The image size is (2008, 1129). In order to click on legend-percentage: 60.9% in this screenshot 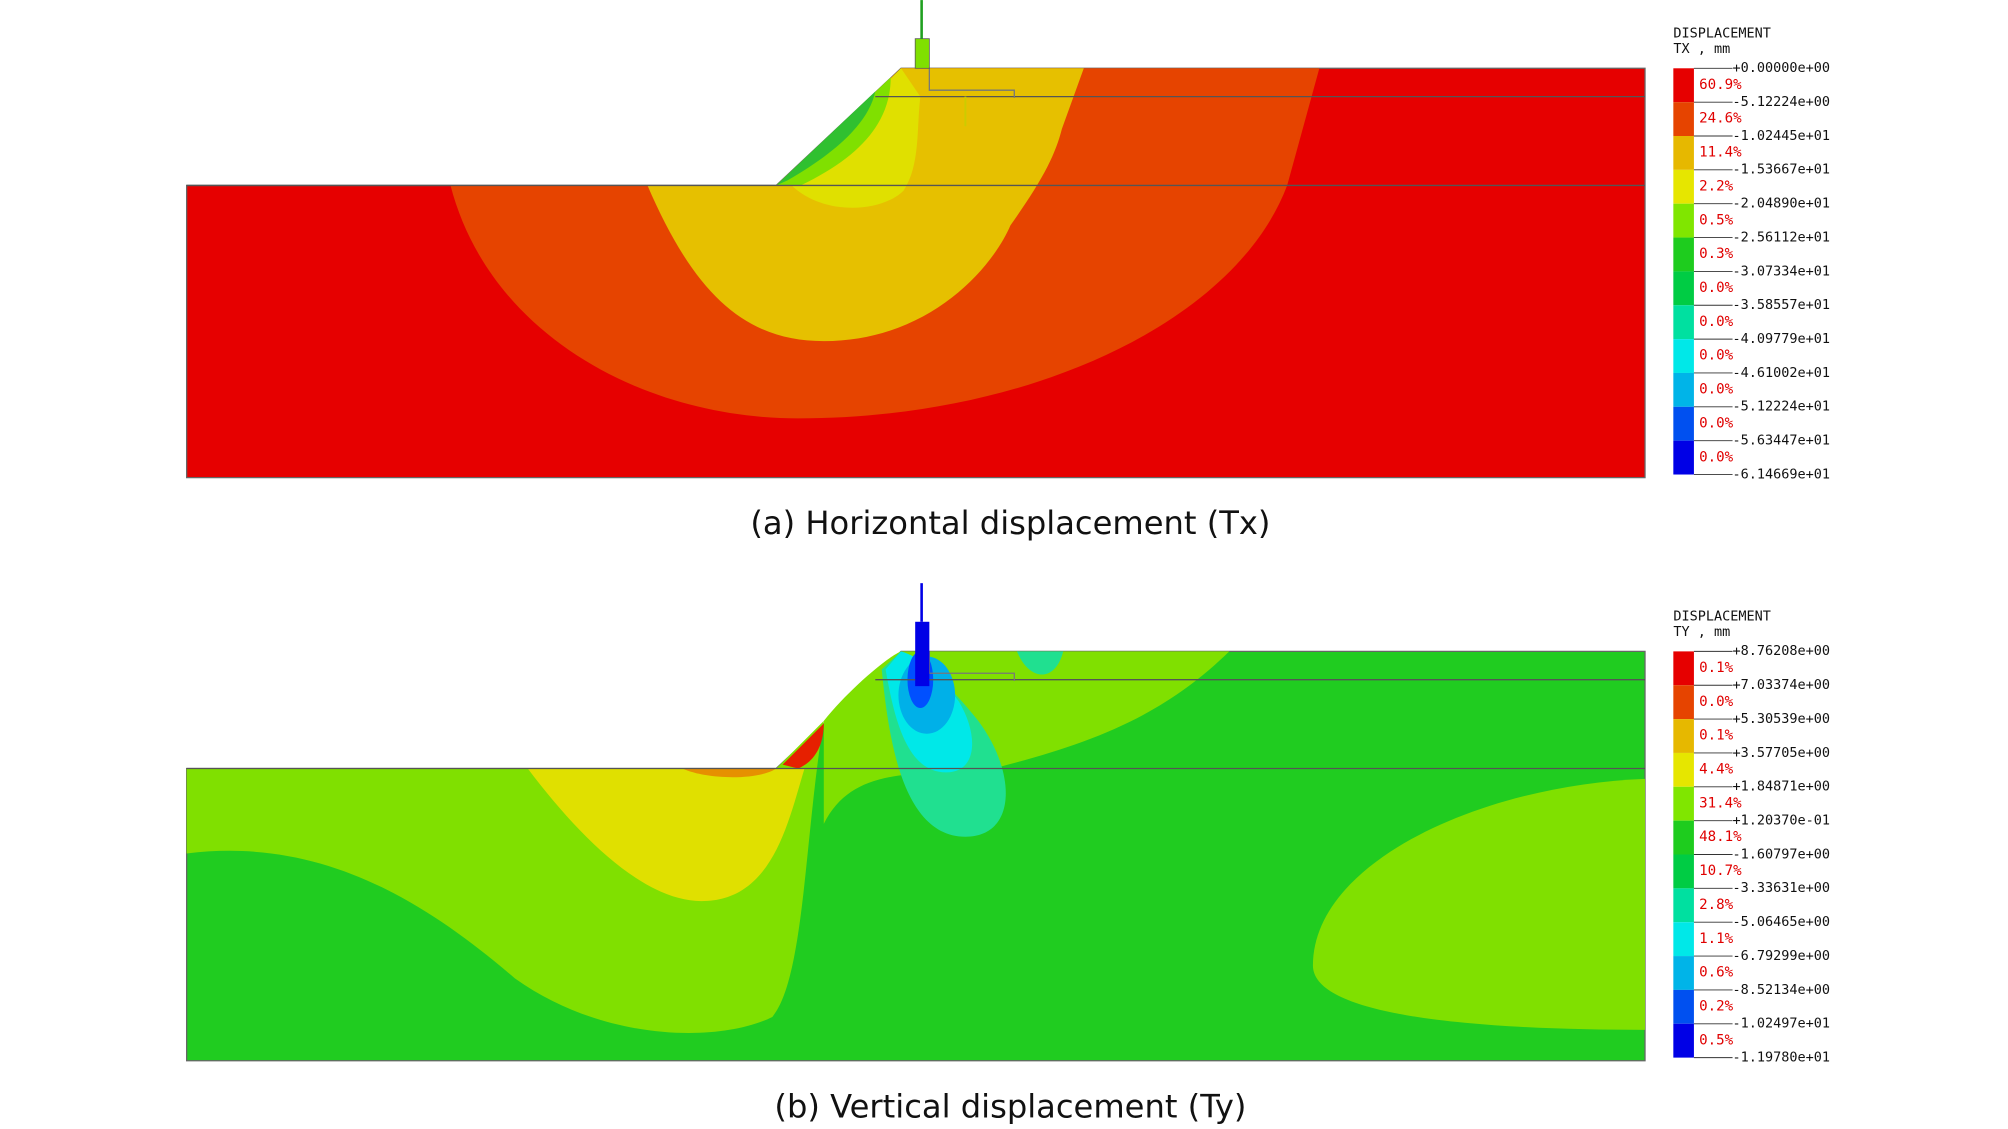, I will do `click(1720, 85)`.